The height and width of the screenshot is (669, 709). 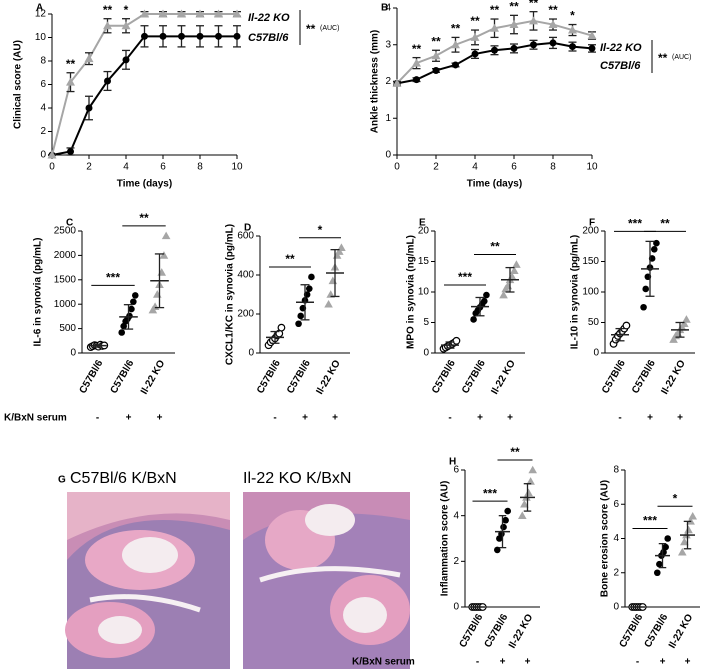 I want to click on x-tick-label: 8, so click(x=200, y=167).